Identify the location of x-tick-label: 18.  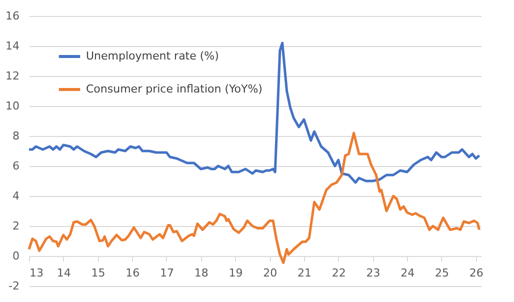
(201, 273).